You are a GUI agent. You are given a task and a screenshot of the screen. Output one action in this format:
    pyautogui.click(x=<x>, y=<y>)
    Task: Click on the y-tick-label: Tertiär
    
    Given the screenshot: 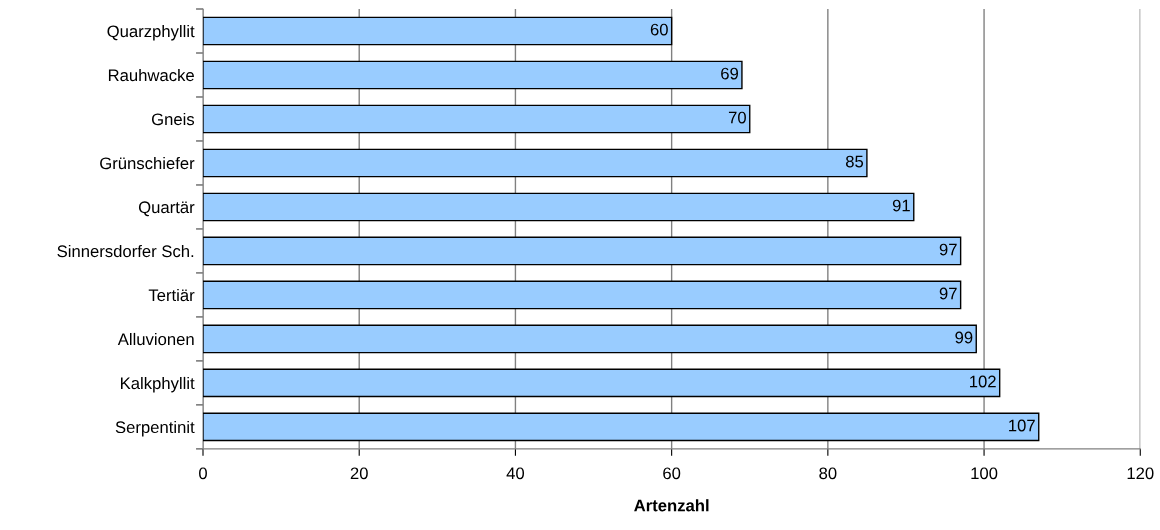 What is the action you would take?
    pyautogui.click(x=171, y=295)
    